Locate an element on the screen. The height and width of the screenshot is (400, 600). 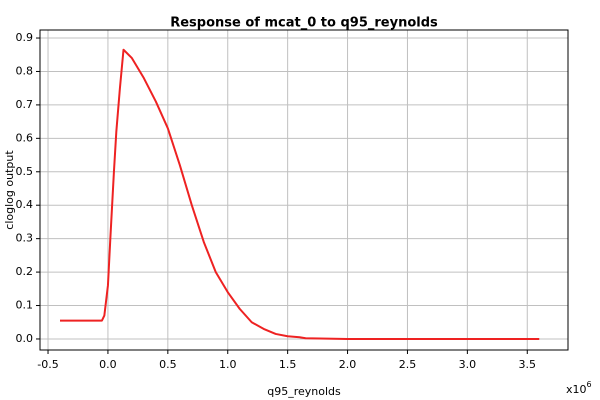
x-tick-label: 0.0 is located at coordinates (108, 364).